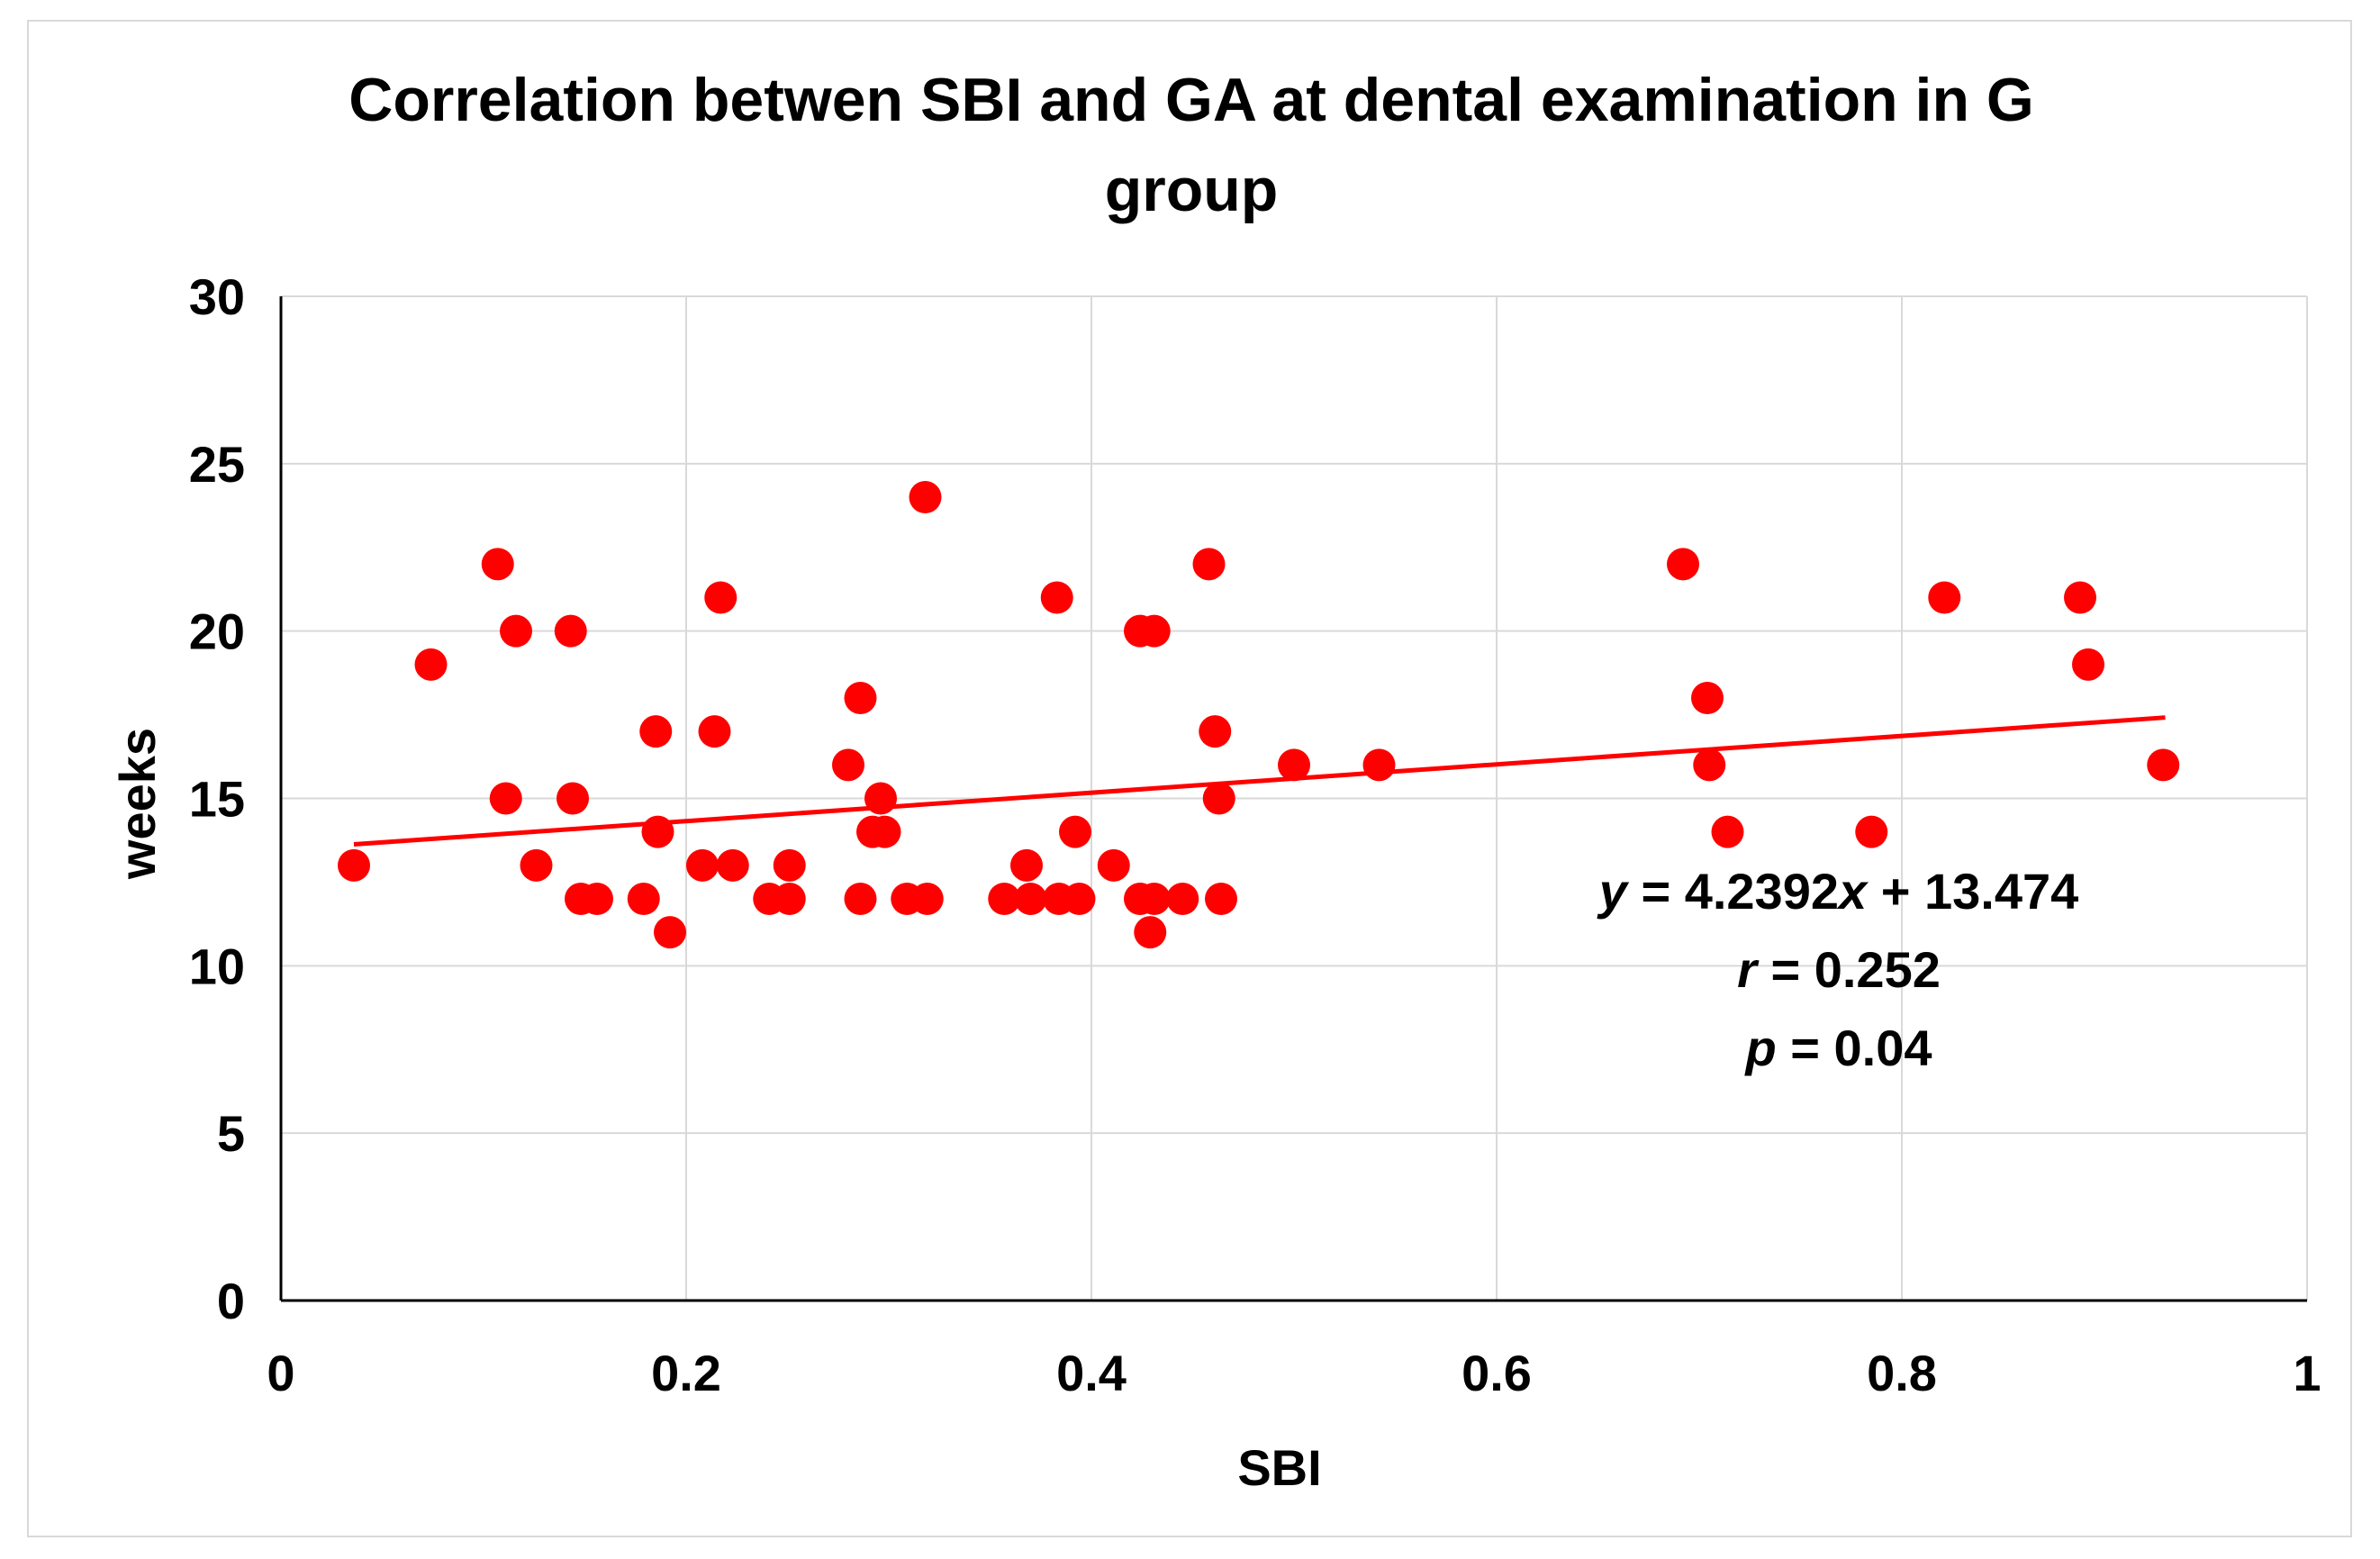  Describe the element at coordinates (1733, 891) in the screenshot. I see `eq-part-a: = 4.2392` at that location.